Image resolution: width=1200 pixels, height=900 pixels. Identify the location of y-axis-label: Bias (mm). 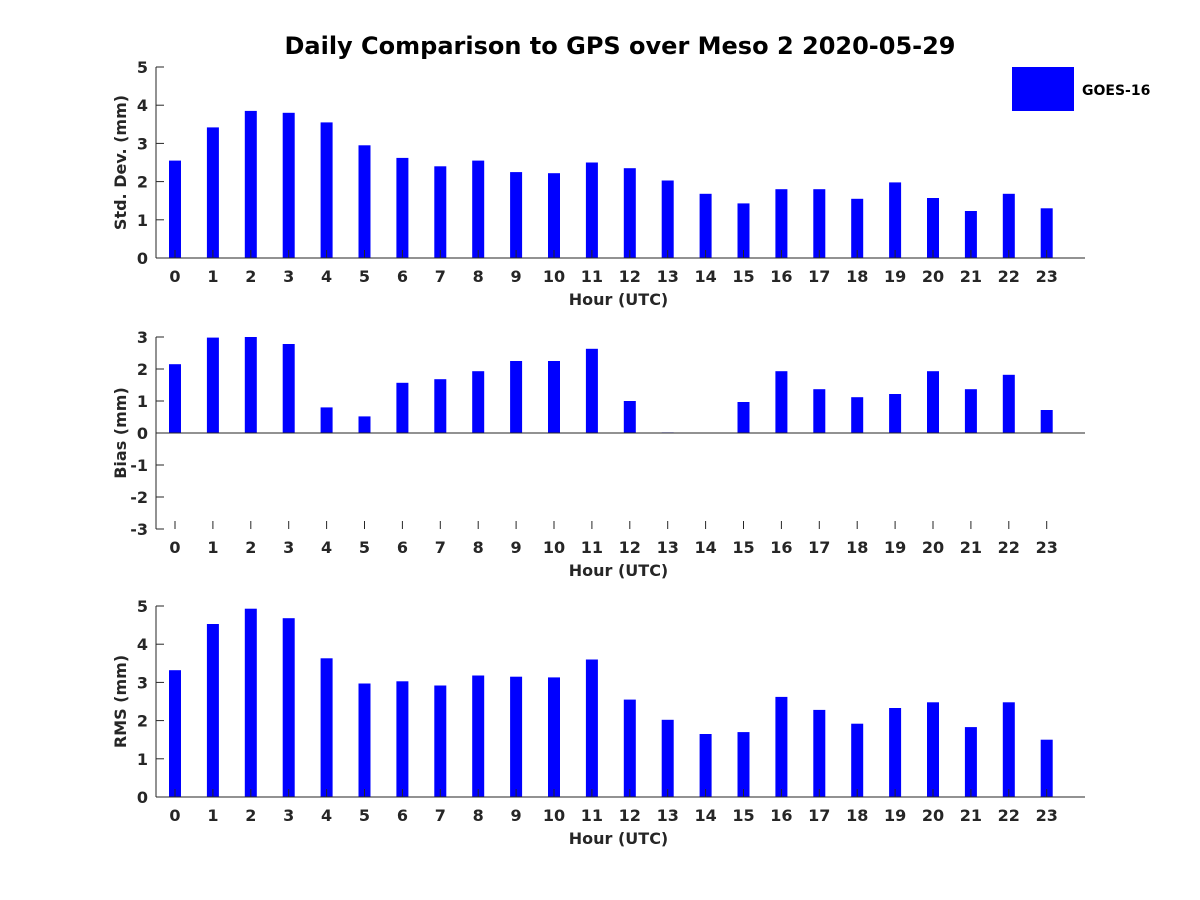
(120, 433).